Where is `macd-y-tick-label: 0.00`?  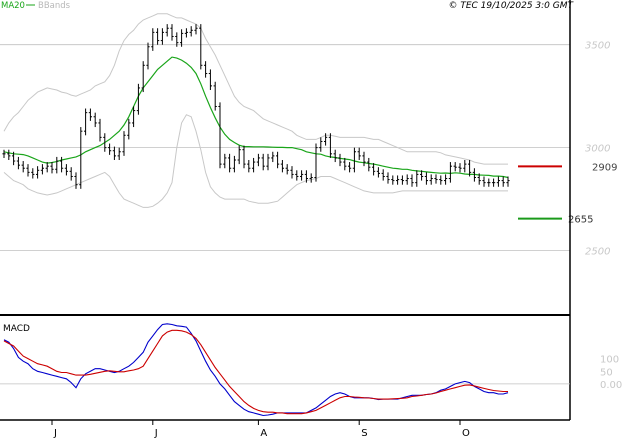 macd-y-tick-label: 0.00 is located at coordinates (611, 385).